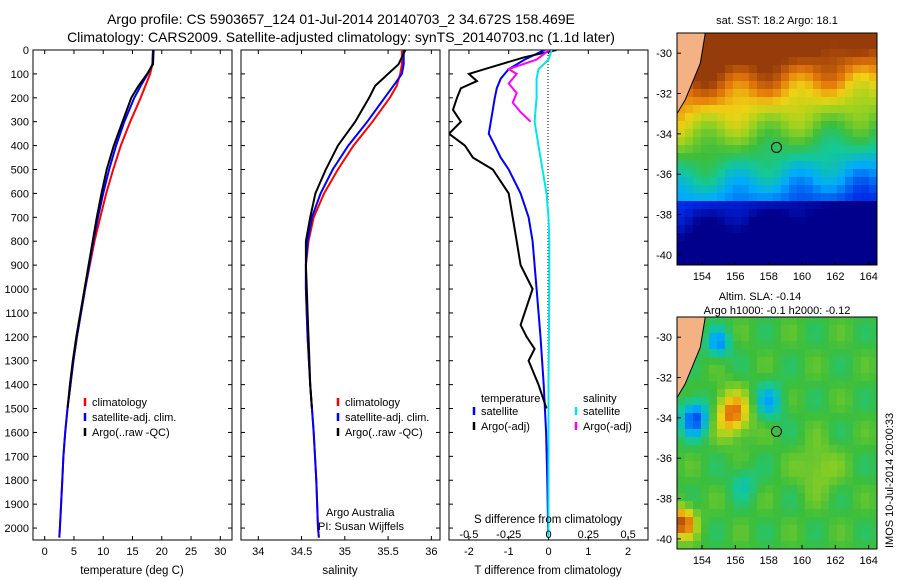  What do you see at coordinates (20, 242) in the screenshot?
I see `y-tick-label: 800` at bounding box center [20, 242].